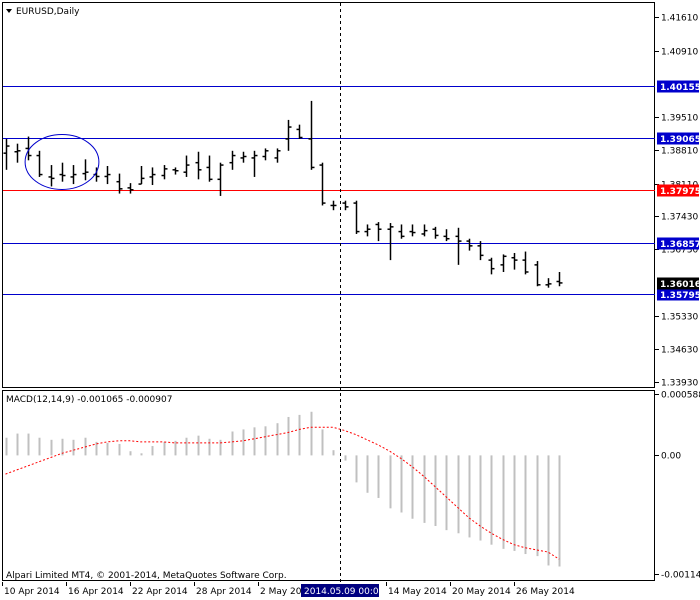  I want to click on cursor-date-tag: 2014.05.09 00:00, so click(343, 590).